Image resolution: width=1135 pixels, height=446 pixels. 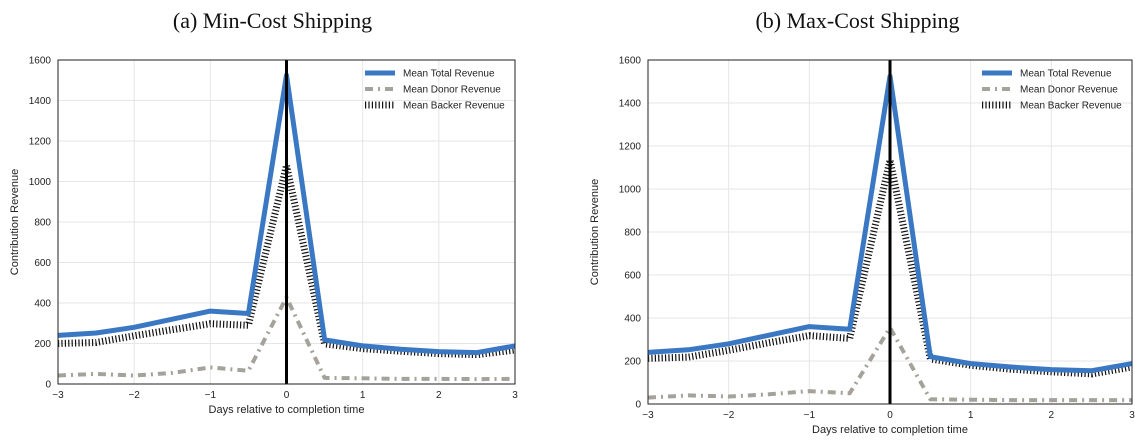 What do you see at coordinates (889, 364) in the screenshot?
I see `series-line-mean-donor-revenue` at bounding box center [889, 364].